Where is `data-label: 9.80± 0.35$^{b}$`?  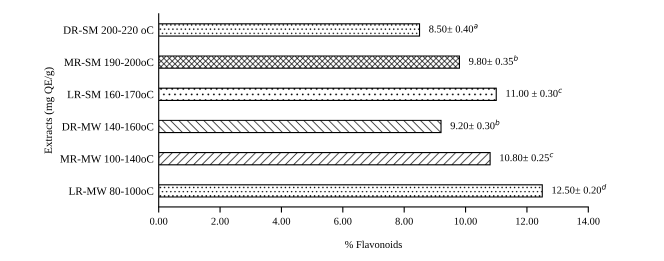 data-label: 9.80± 0.35$^{b}$ is located at coordinates (493, 60).